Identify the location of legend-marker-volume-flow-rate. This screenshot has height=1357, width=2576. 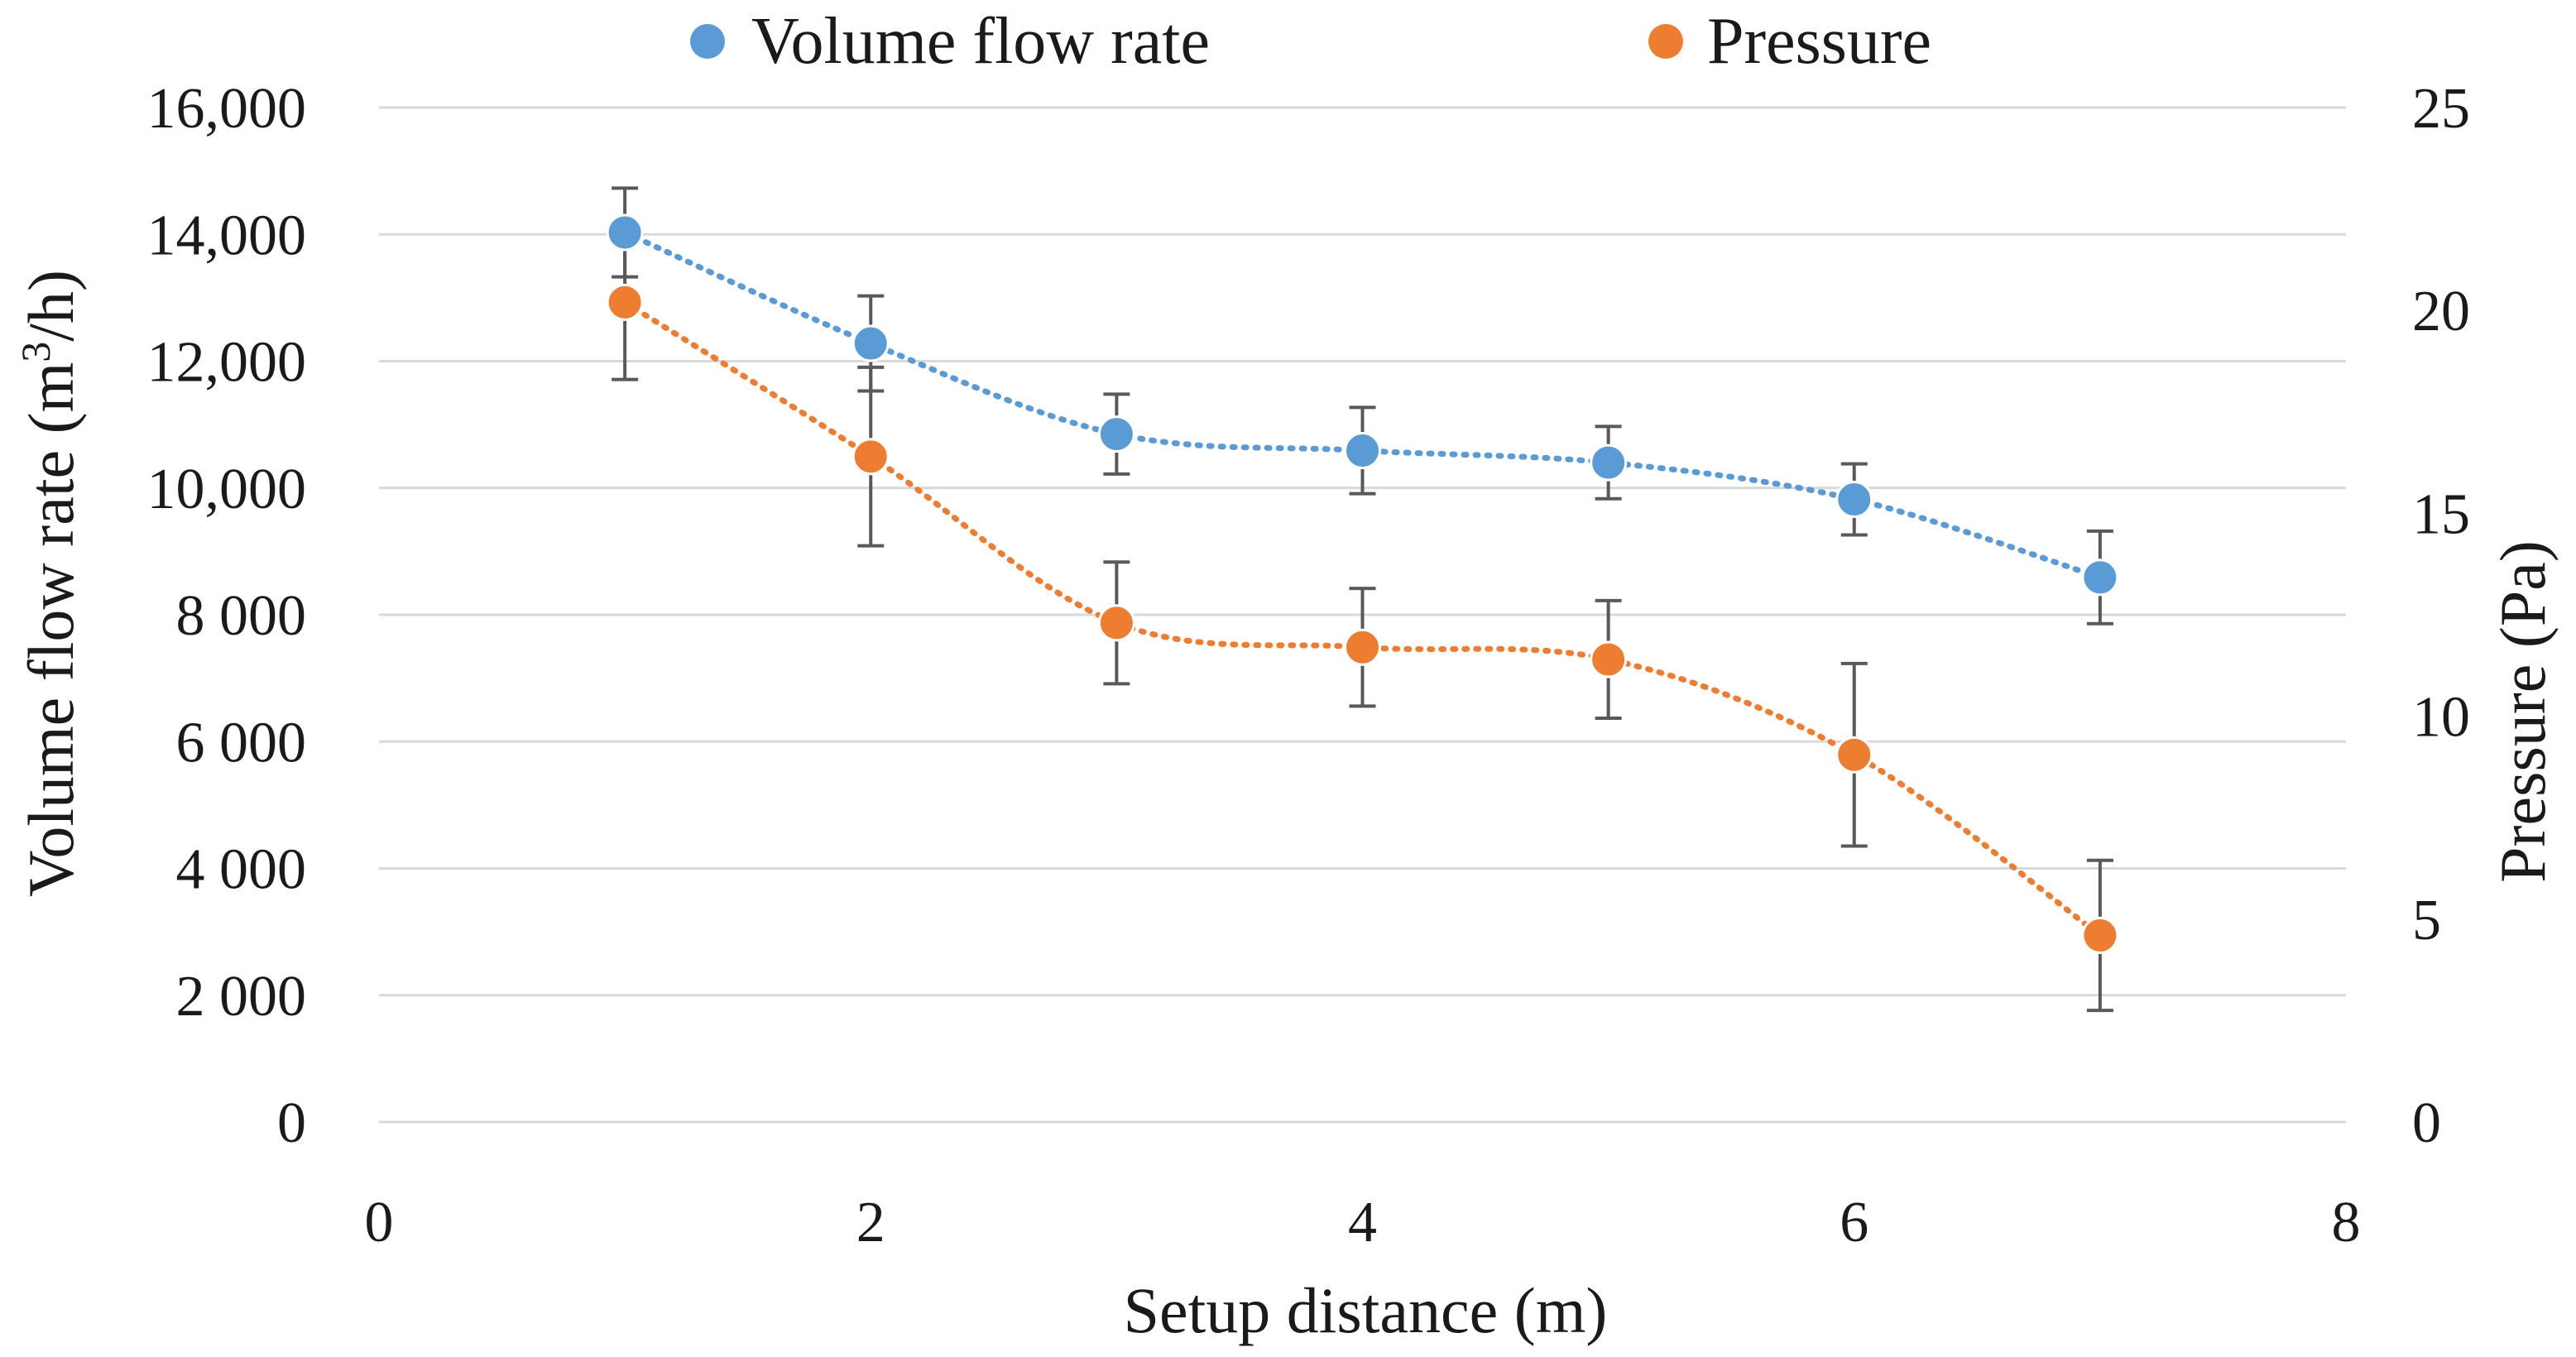
(708, 41).